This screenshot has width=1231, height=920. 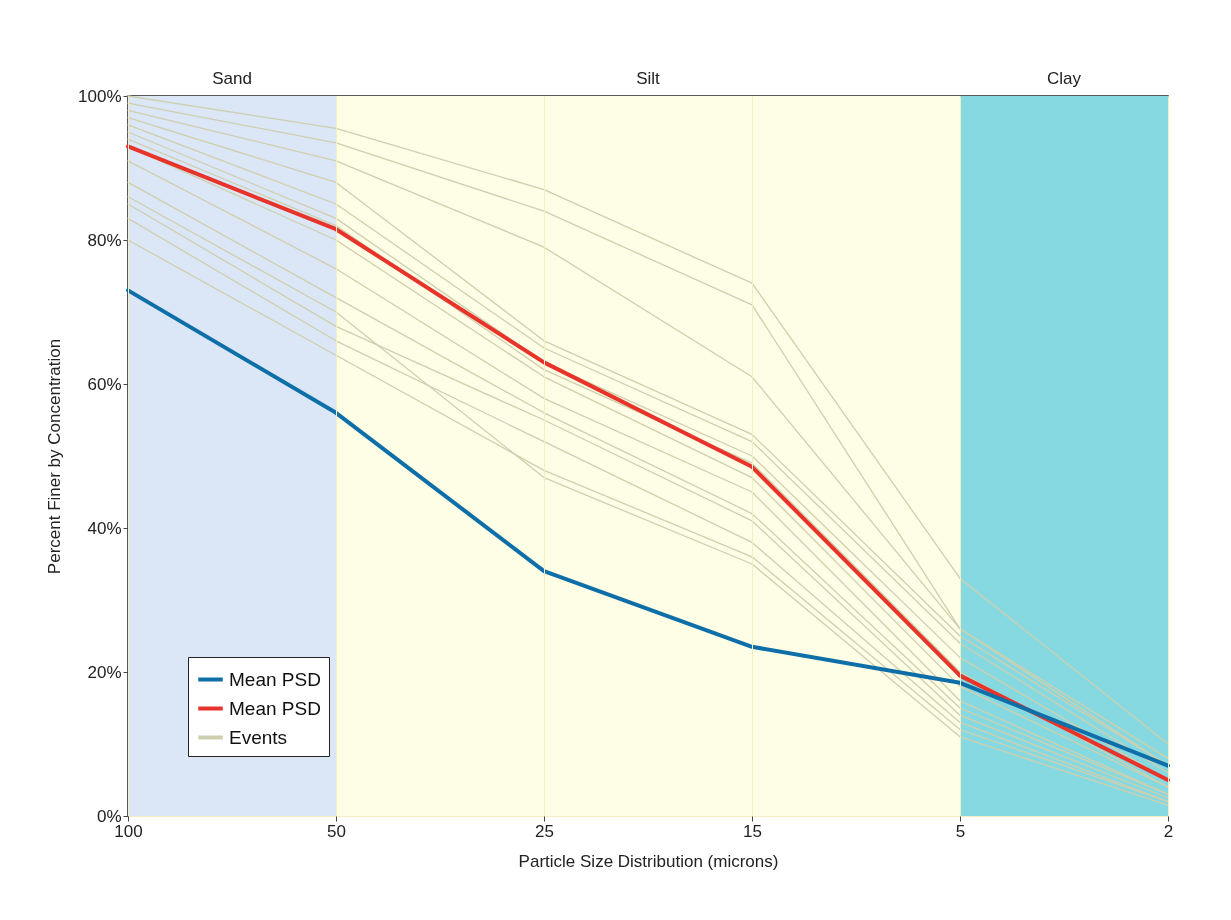 I want to click on y-axis-title: Percent Finer by Concentration, so click(x=55, y=456).